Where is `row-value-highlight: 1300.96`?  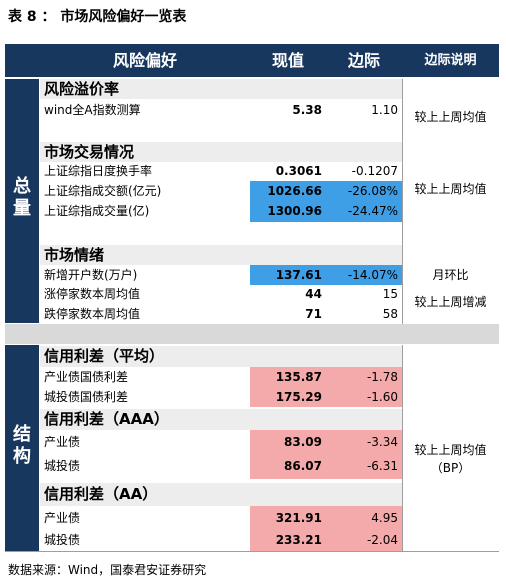 row-value-highlight: 1300.96 is located at coordinates (288, 211).